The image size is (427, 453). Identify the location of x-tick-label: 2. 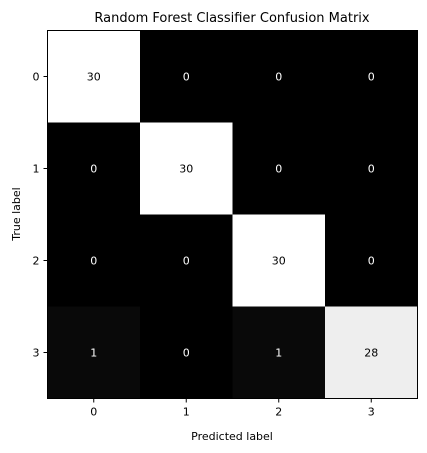
(278, 412).